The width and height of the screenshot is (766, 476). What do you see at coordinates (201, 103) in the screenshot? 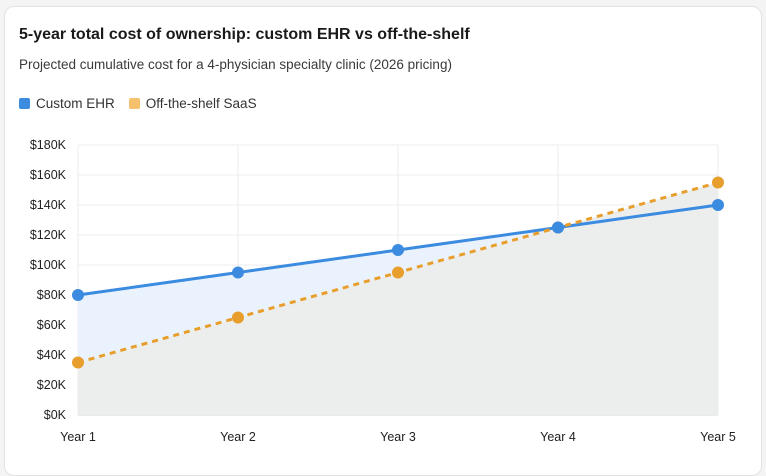
I see `legend-label-off-the-shelf: Off-the-shelf SaaS` at bounding box center [201, 103].